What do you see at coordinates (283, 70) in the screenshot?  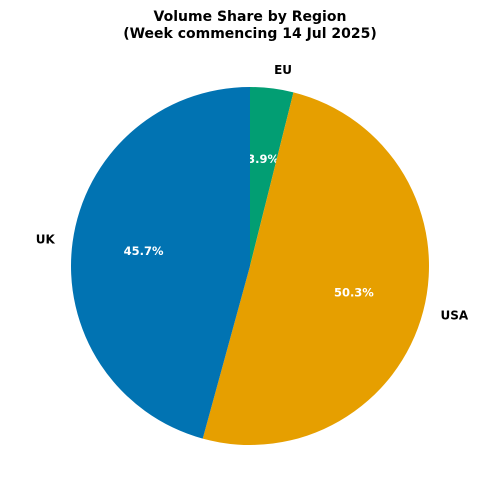 I see `slice-label: EU` at bounding box center [283, 70].